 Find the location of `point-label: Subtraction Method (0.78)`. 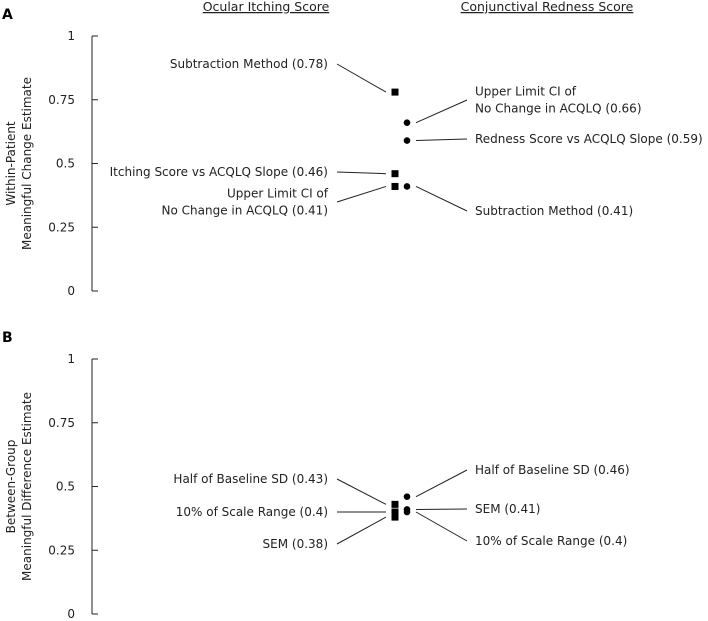

point-label: Subtraction Method (0.78) is located at coordinates (249, 64).